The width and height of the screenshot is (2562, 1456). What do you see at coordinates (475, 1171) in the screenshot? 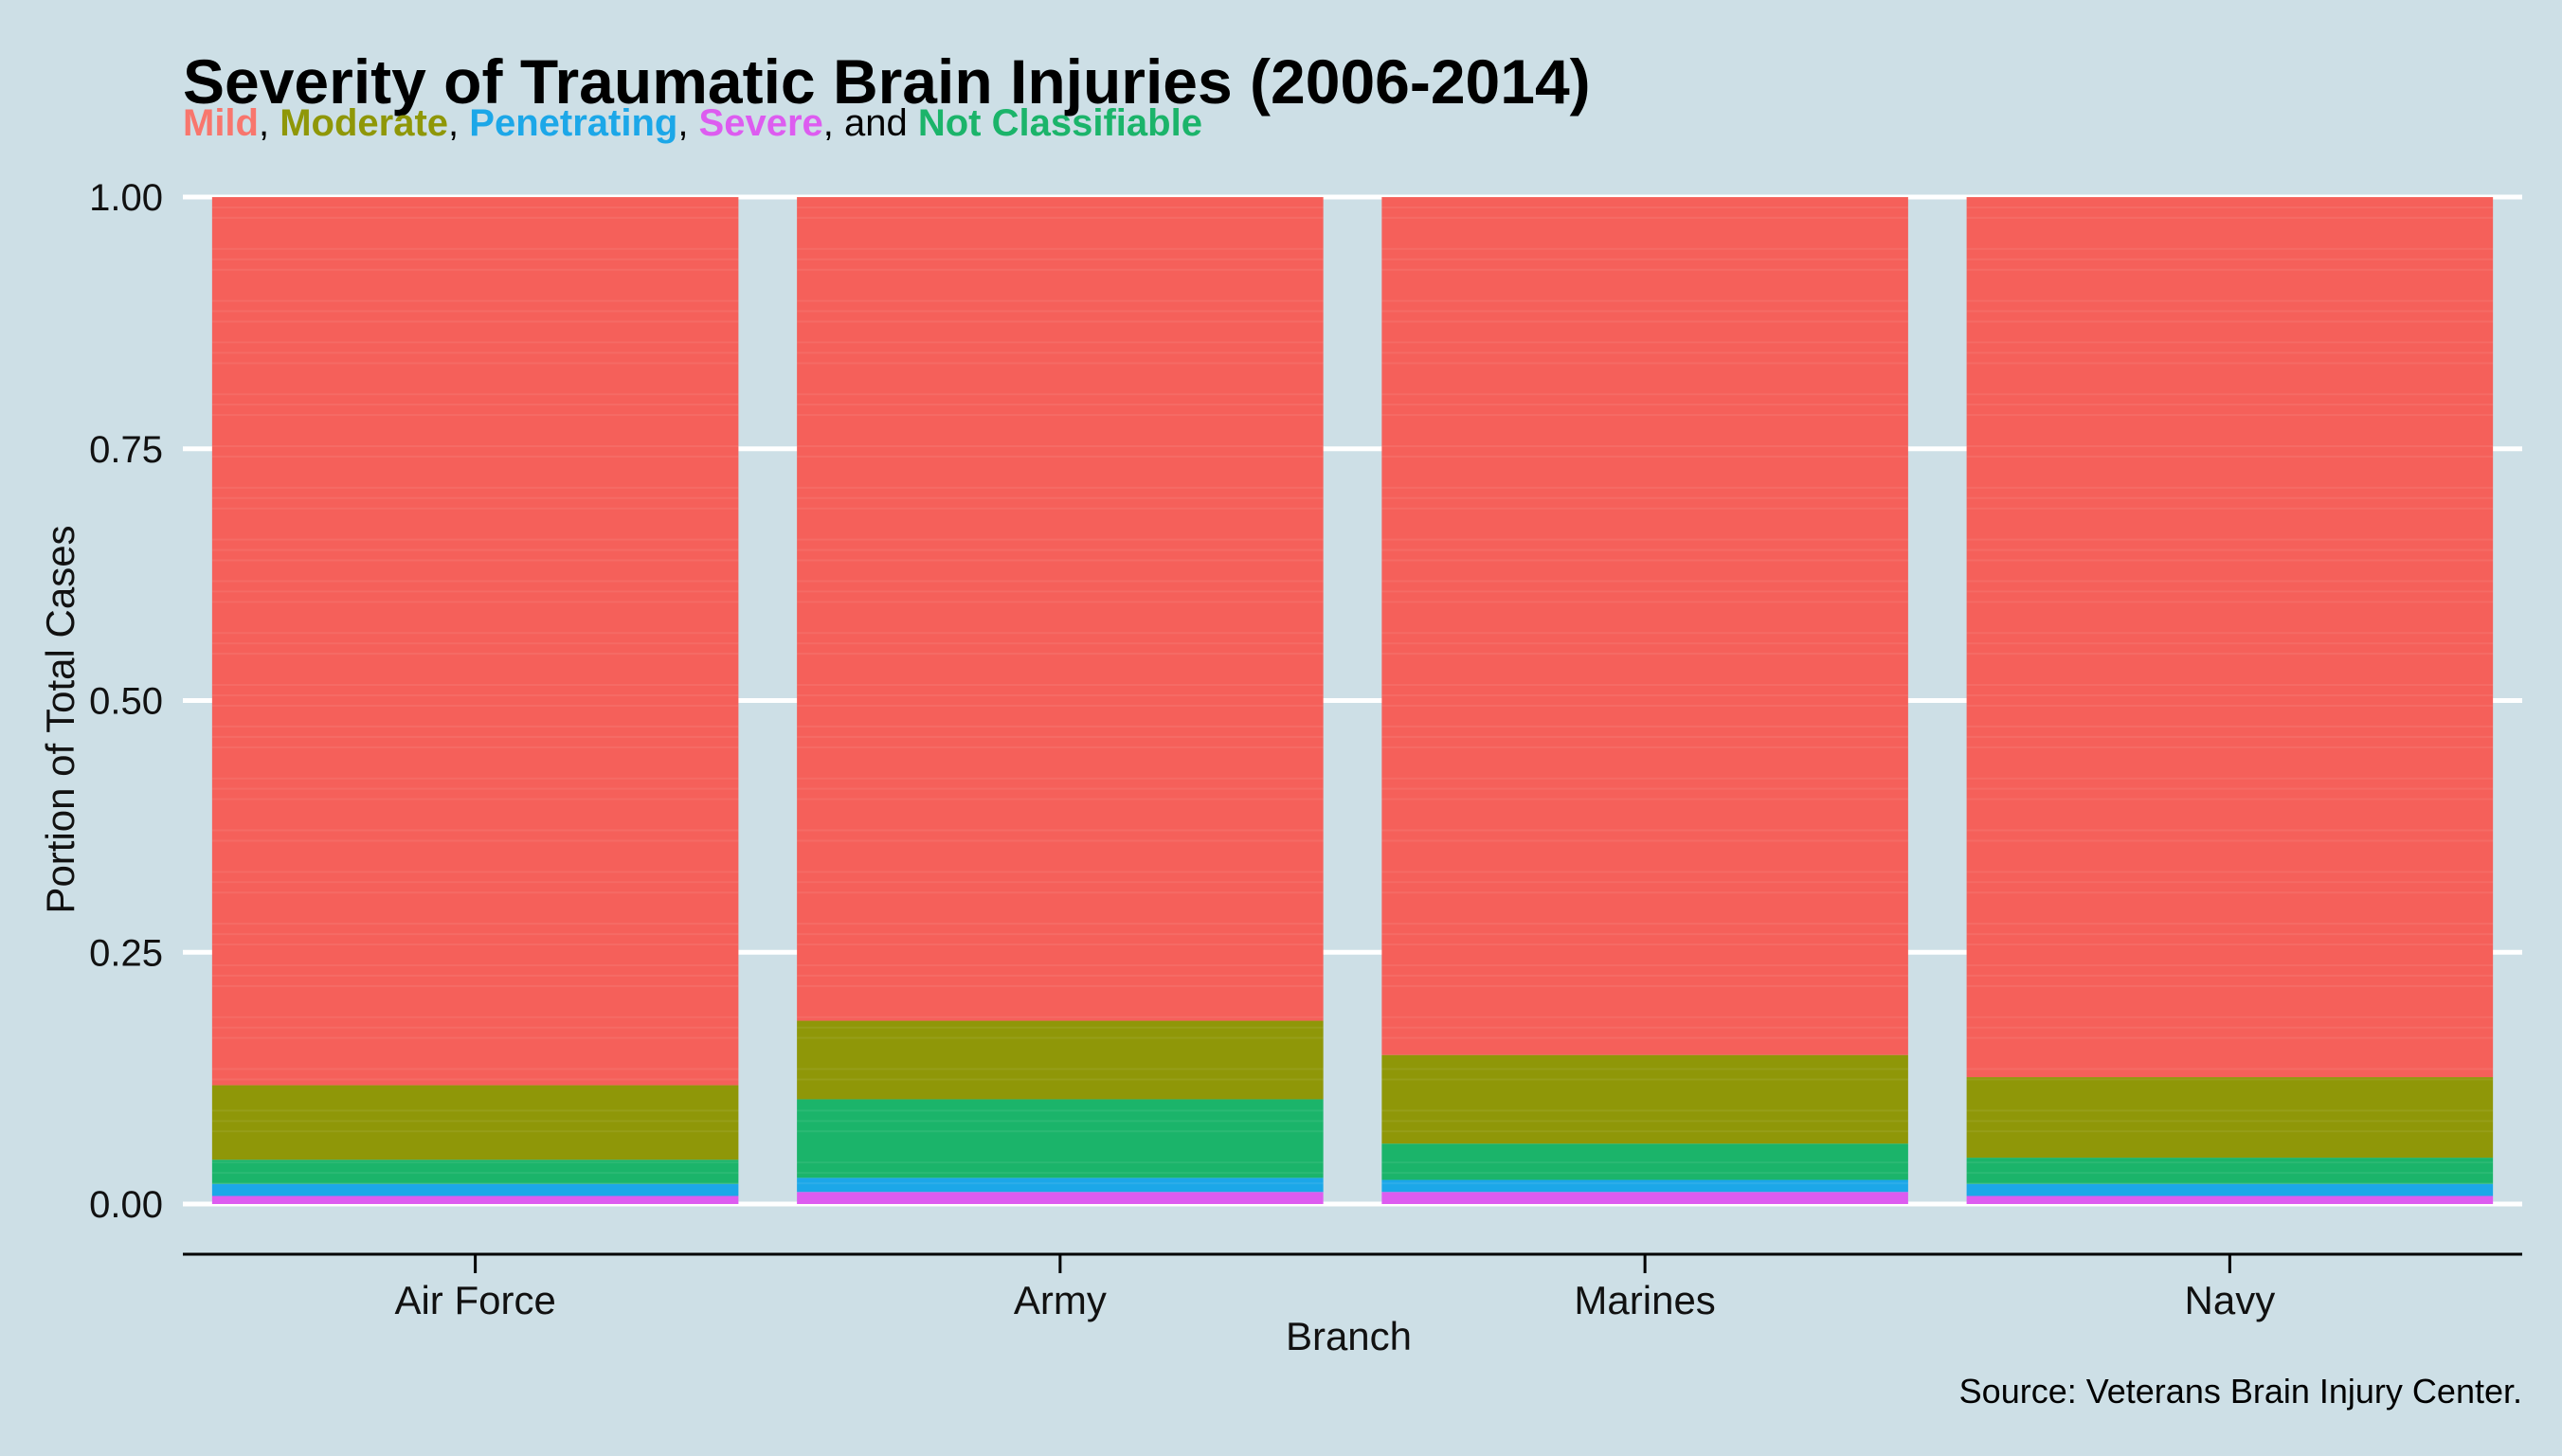
I see `bar-not-classifiable-air-force` at bounding box center [475, 1171].